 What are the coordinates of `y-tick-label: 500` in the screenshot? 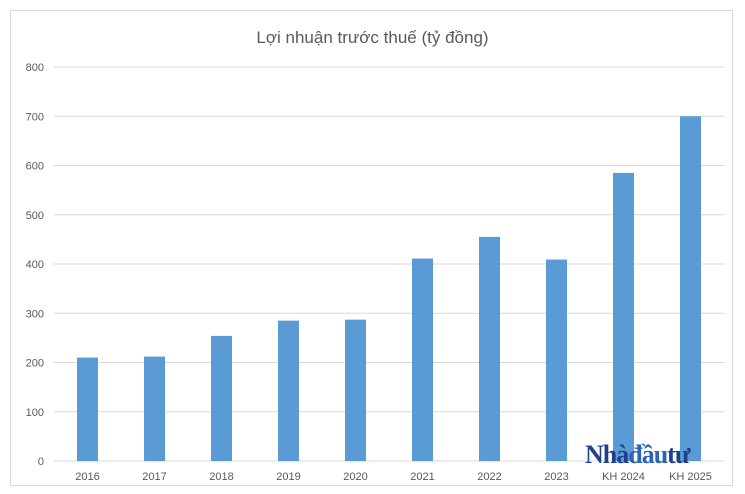 It's located at (35, 216).